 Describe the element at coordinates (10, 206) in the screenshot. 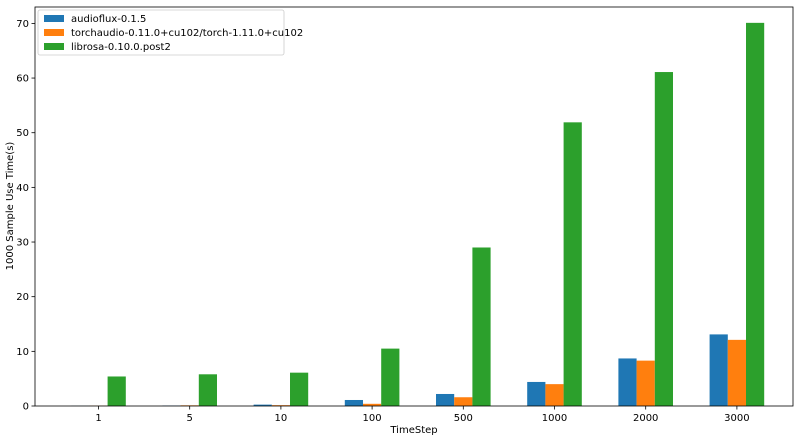

I see `y-axis-label: 1000 Sample Use Time(s)` at that location.